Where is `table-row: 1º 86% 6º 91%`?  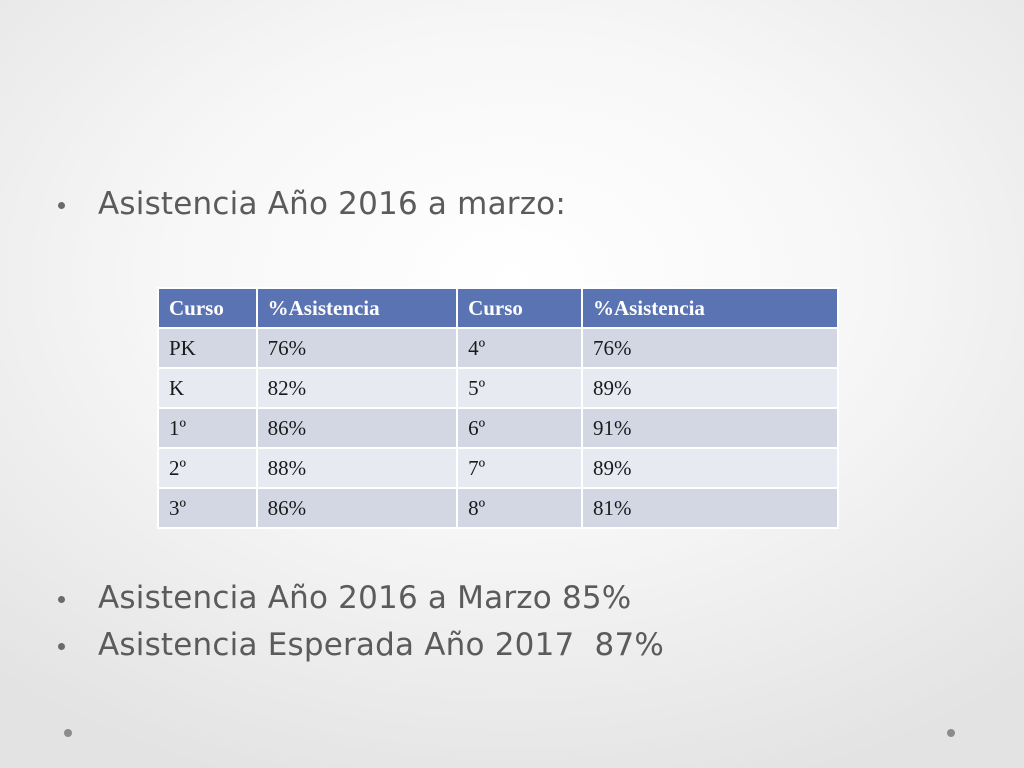 table-row: 1º 86% 6º 91% is located at coordinates (498, 428).